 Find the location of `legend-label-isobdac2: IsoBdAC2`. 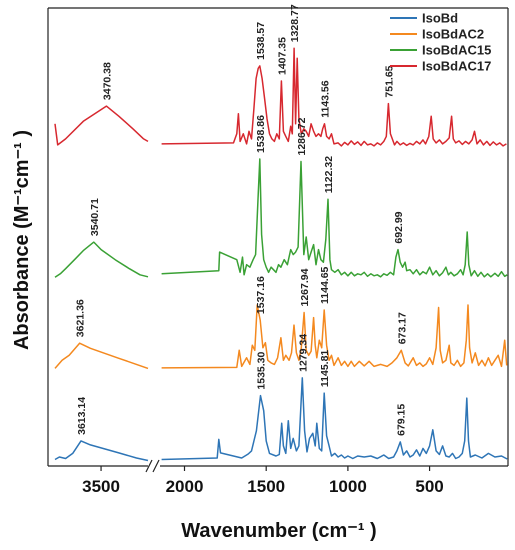

legend-label-isobdac2: IsoBdAC2 is located at coordinates (453, 34).